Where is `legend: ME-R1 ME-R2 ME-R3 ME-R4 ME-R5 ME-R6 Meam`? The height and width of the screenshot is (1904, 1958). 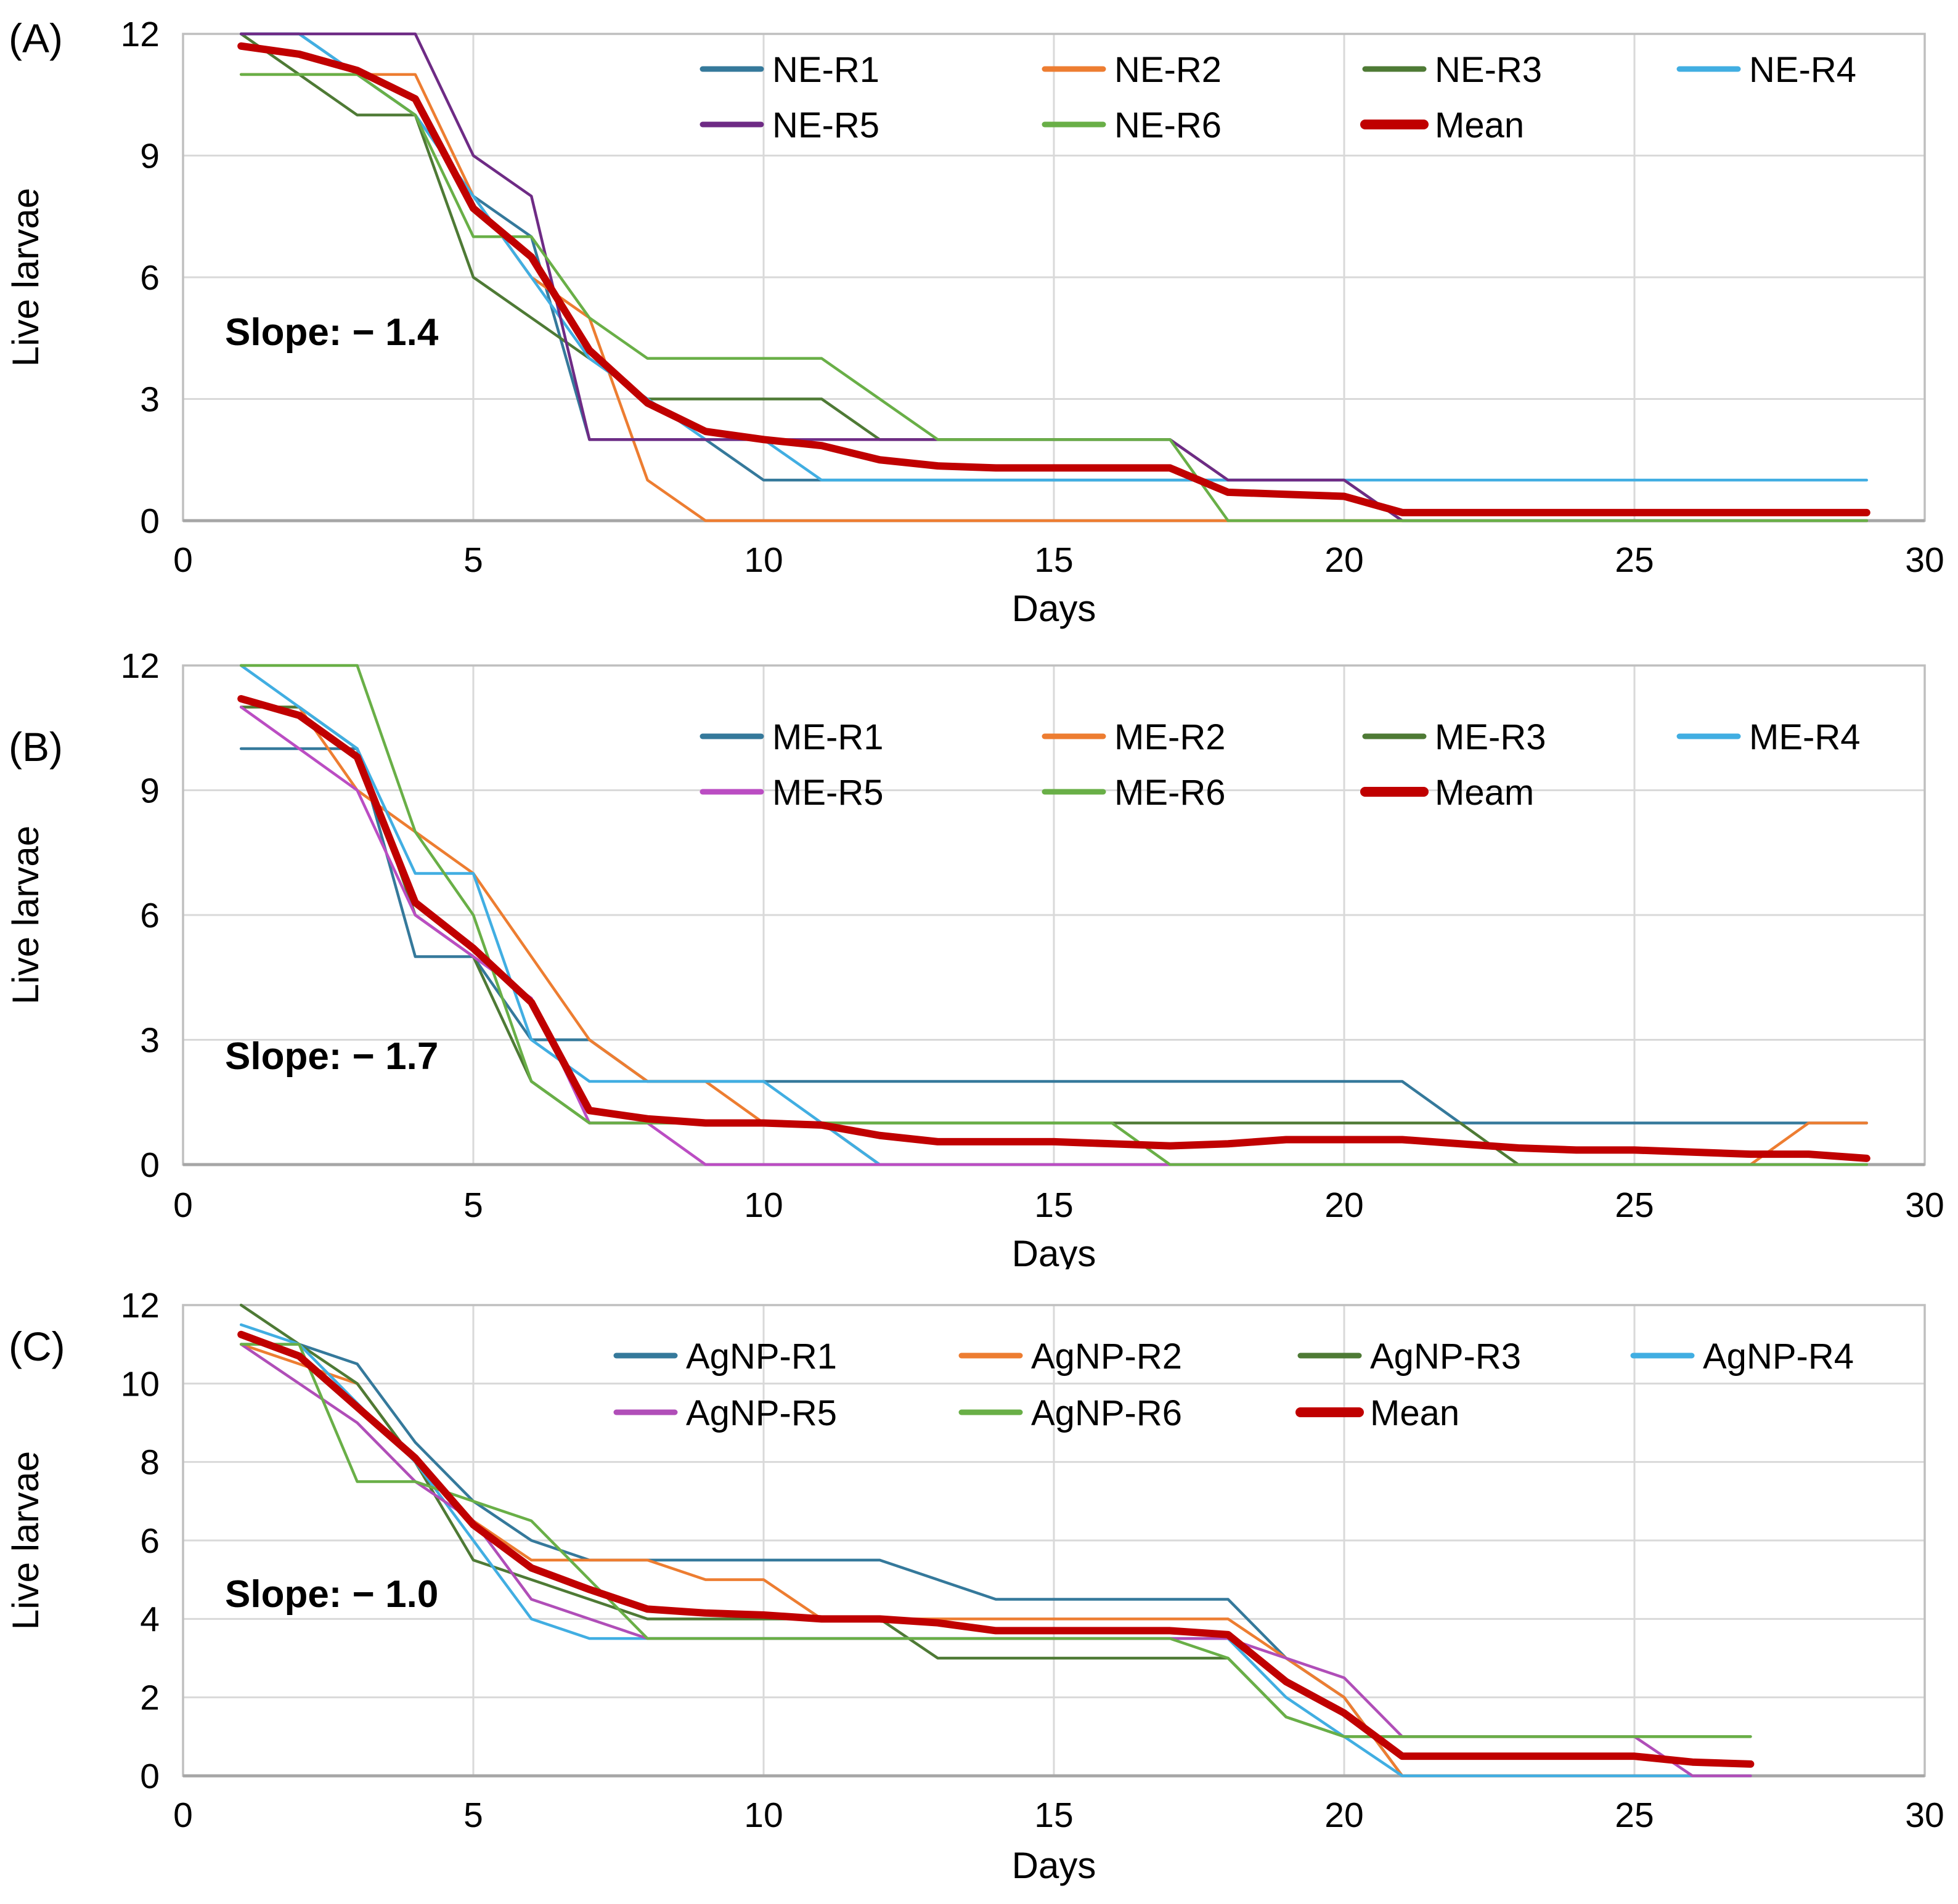 legend: ME-R1 ME-R2 ME-R3 ME-R4 ME-R5 ME-R6 Meam is located at coordinates (1280, 765).